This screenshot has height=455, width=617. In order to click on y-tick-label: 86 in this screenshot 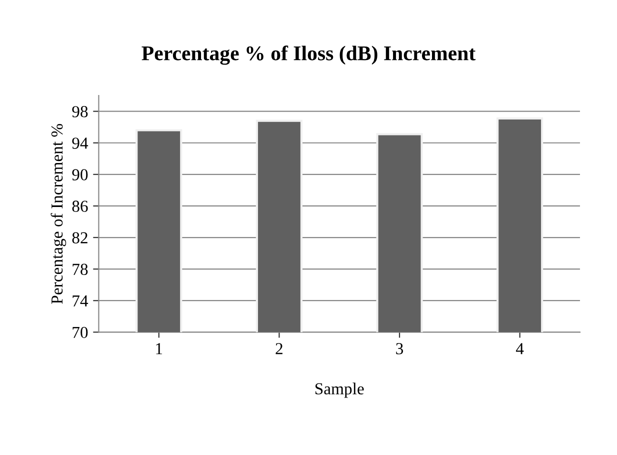, I will do `click(80, 206)`.